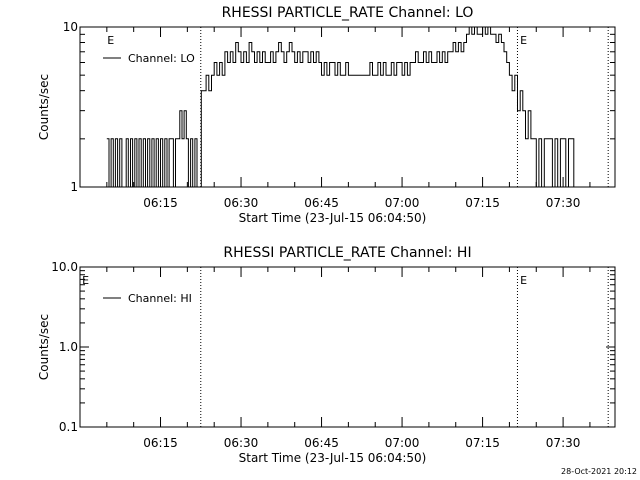 The height and width of the screenshot is (480, 640). I want to click on y-tick-label: 1, so click(74, 187).